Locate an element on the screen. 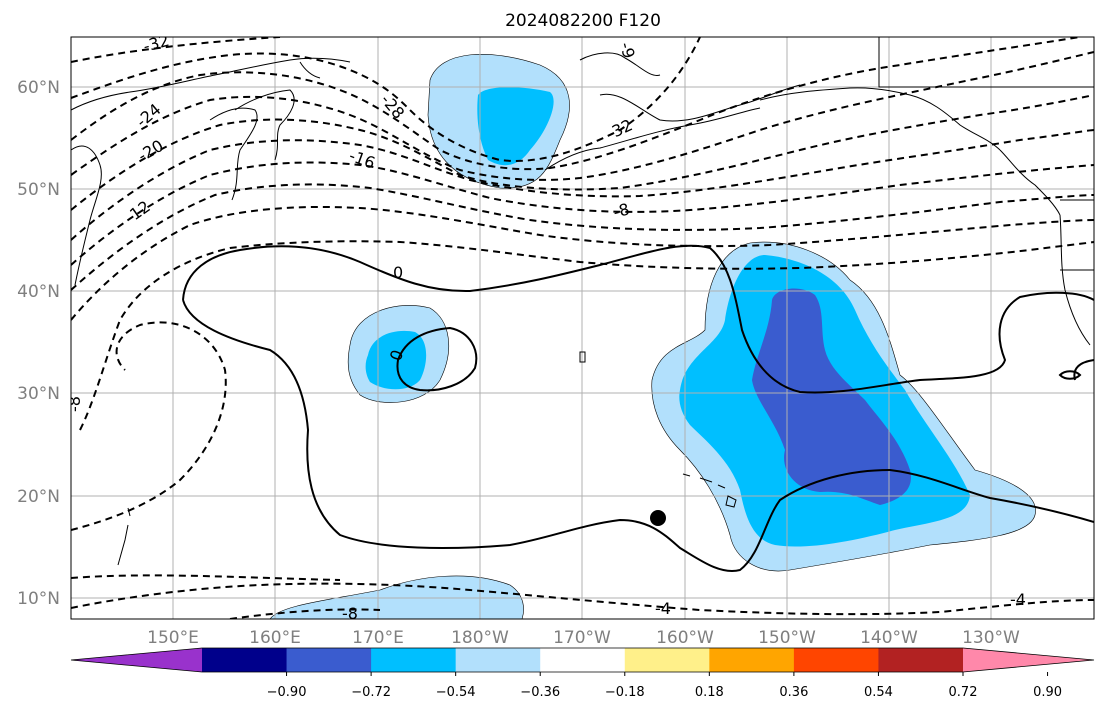  lon-tick: 160°W is located at coordinates (685, 638).